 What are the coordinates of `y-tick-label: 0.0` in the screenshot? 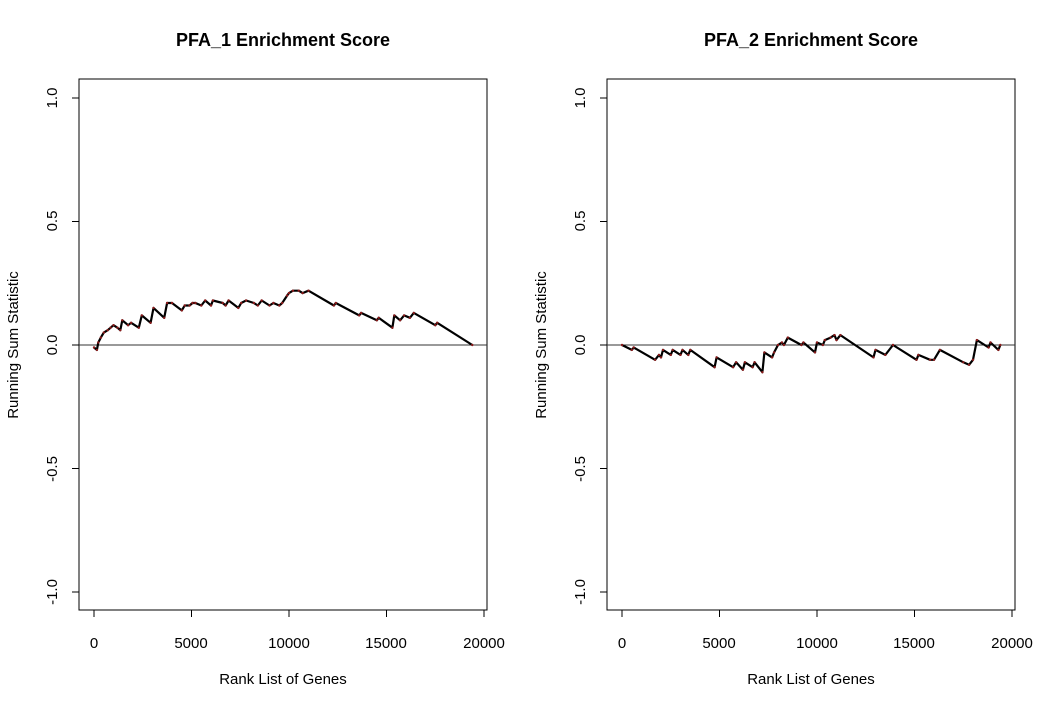 It's located at (580, 345).